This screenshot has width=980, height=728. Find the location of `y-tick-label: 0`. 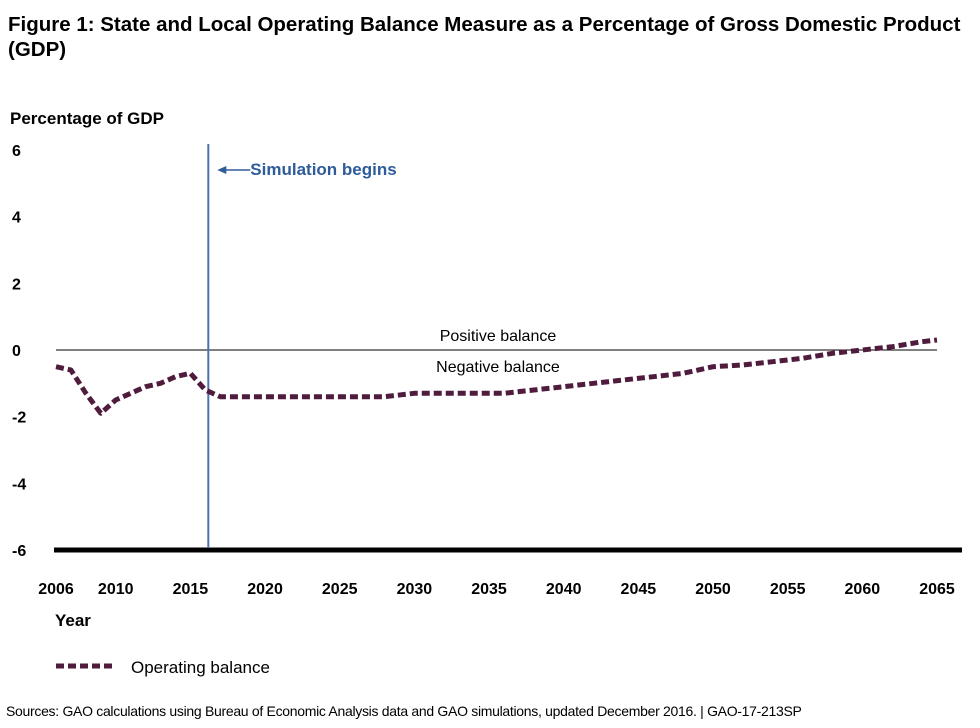

y-tick-label: 0 is located at coordinates (16, 351).